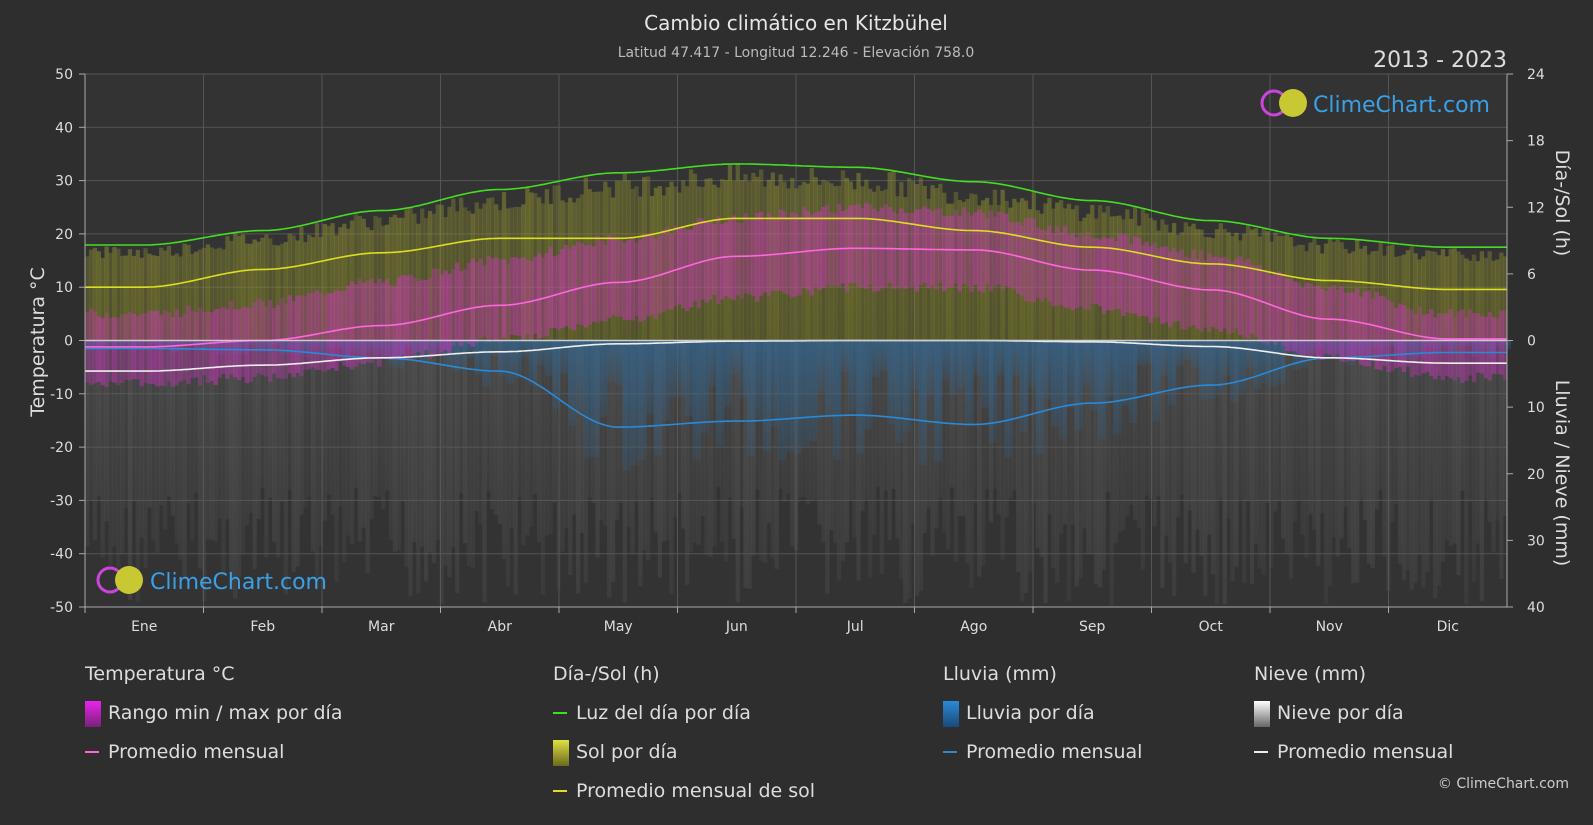  I want to click on left-tick-label: -30, so click(61, 501).